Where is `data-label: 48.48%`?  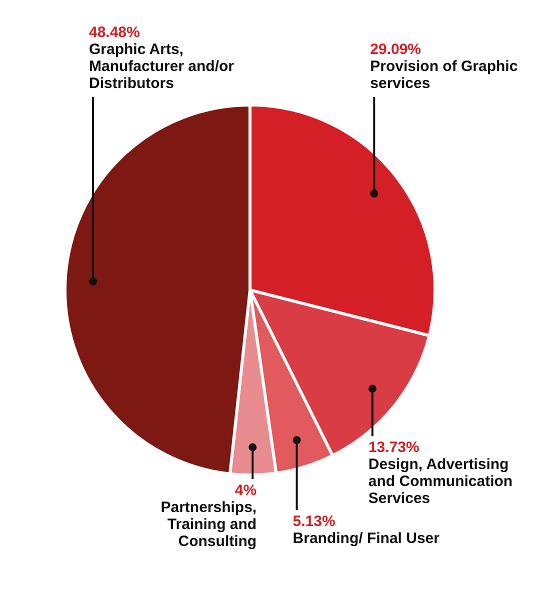
data-label: 48.48% is located at coordinates (114, 32).